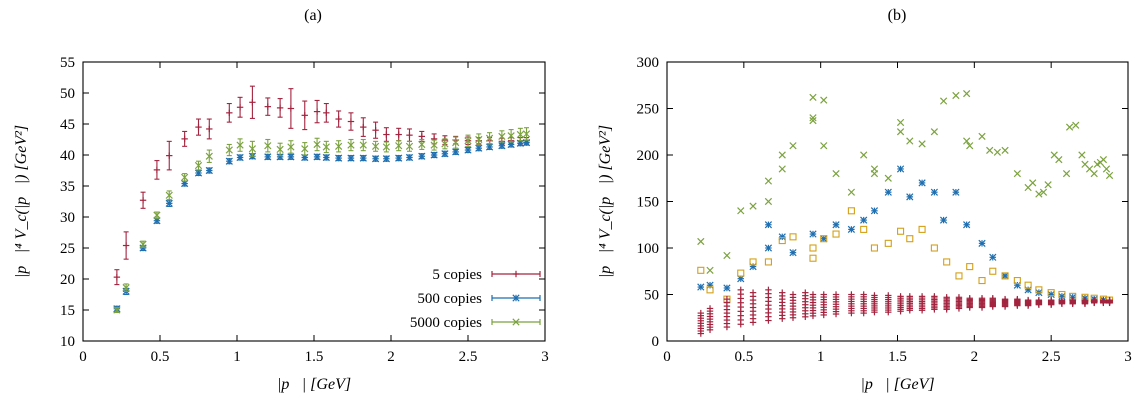  What do you see at coordinates (67, 63) in the screenshot?
I see `y-tick-label: 55` at bounding box center [67, 63].